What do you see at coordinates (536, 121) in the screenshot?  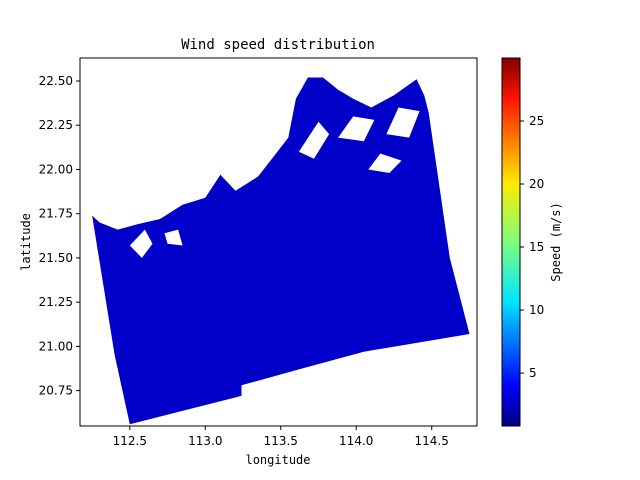 I see `colorbar-tick-label: 25` at bounding box center [536, 121].